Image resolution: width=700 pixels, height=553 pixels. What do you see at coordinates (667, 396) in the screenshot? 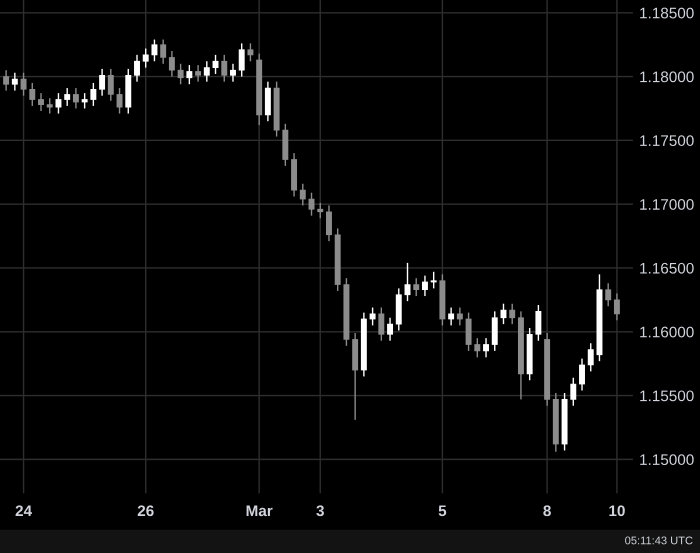
I see `y-tick-label: 1.15500` at bounding box center [667, 396].